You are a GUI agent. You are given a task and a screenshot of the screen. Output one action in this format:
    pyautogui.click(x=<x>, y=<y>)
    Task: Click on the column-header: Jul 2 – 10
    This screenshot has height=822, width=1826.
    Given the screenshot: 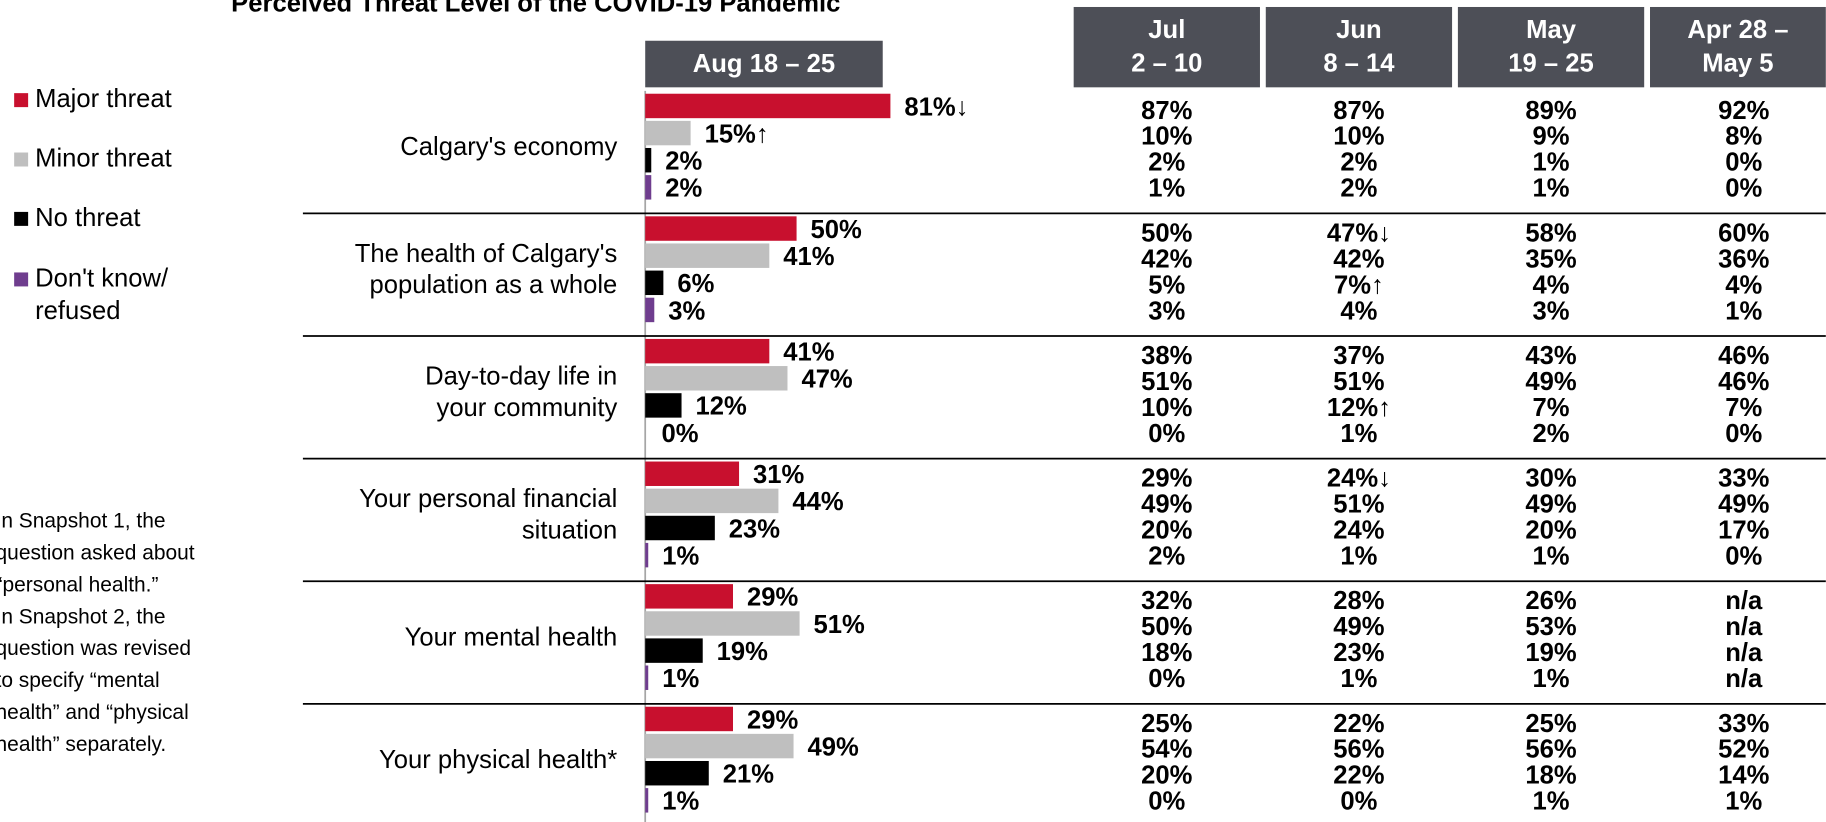 What is the action you would take?
    pyautogui.click(x=1166, y=47)
    